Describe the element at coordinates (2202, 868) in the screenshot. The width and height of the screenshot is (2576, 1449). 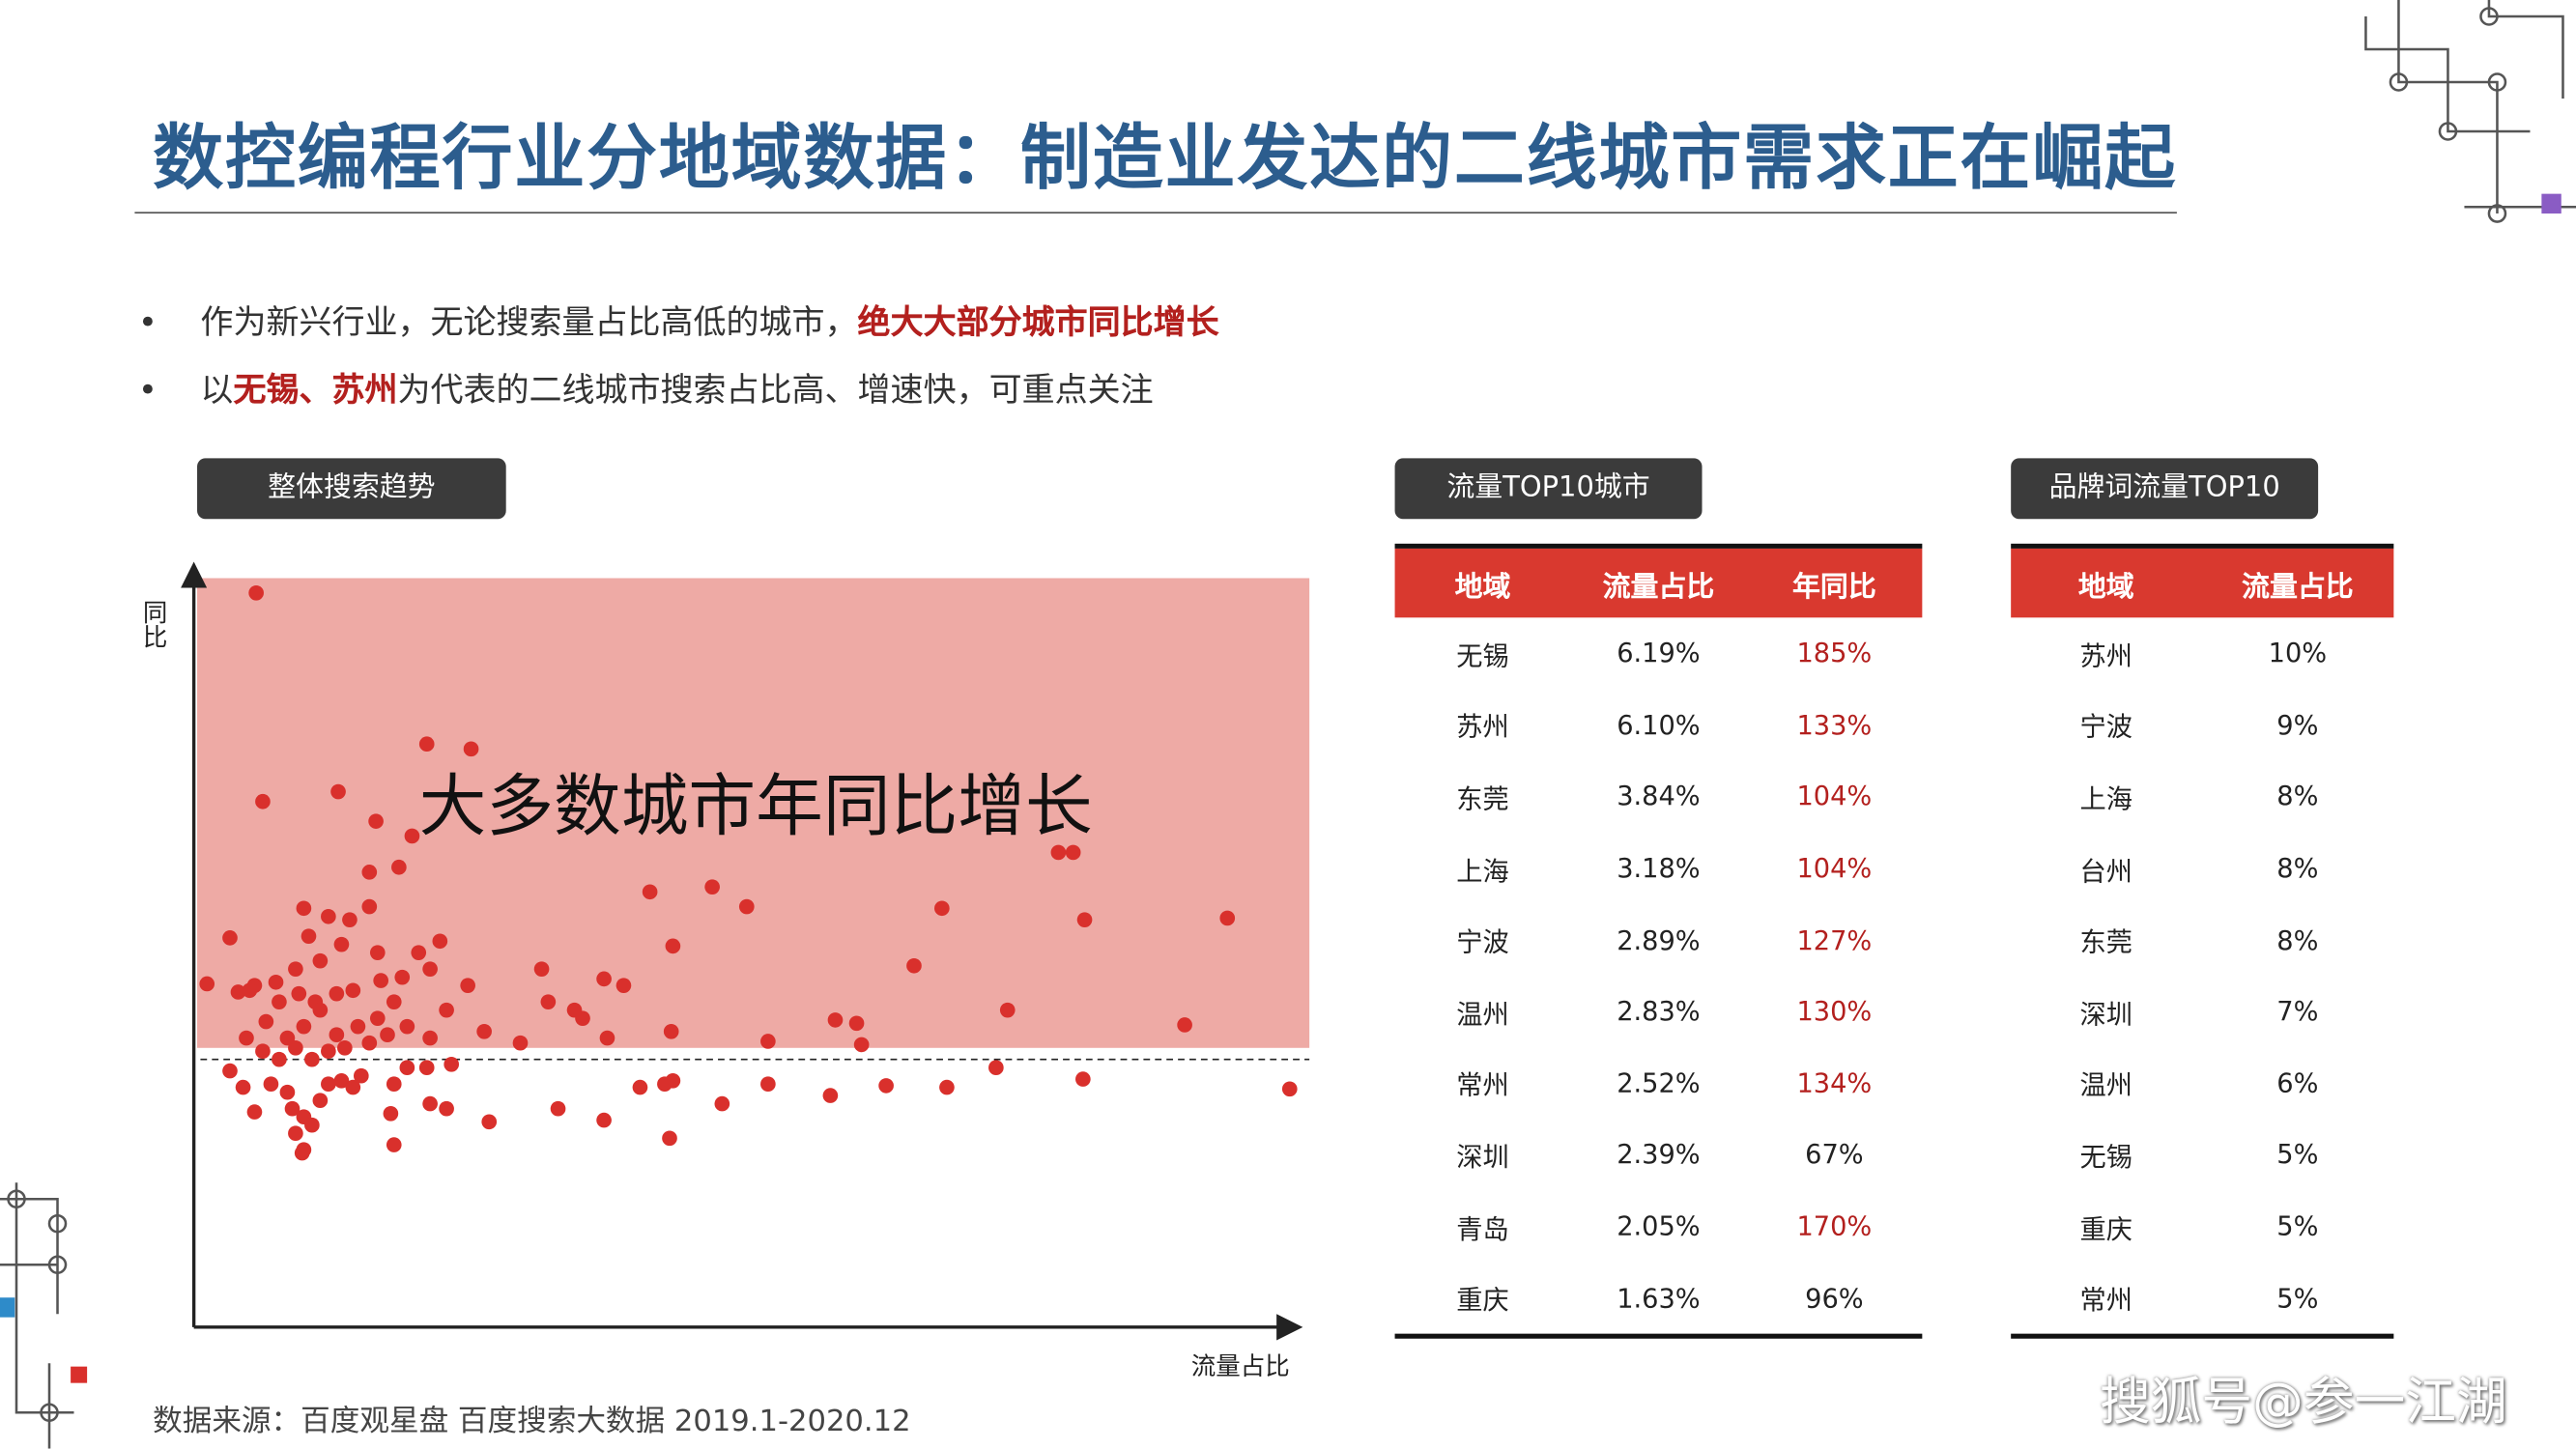
I see `table-row: 台州 8%` at that location.